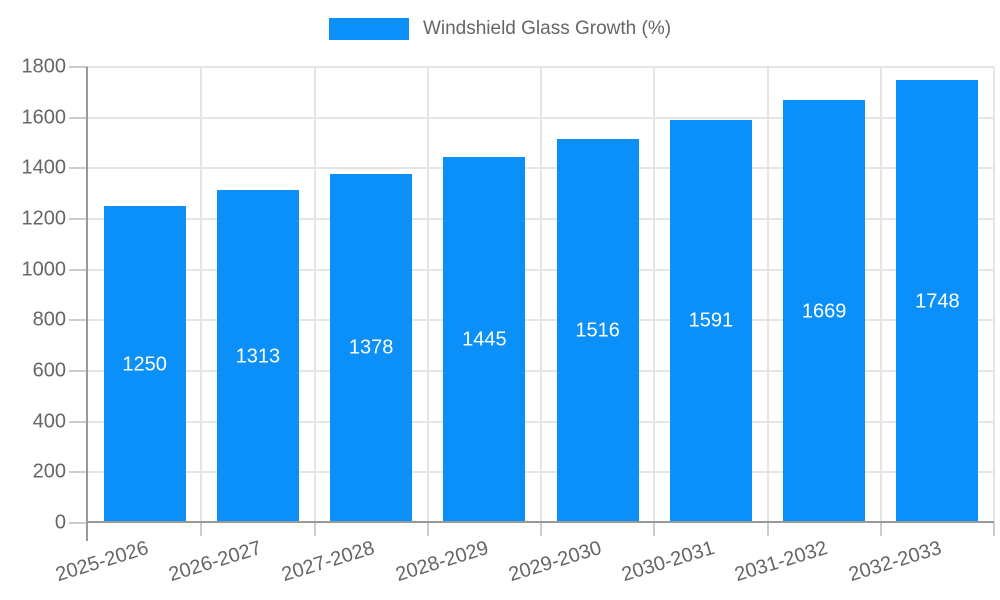  Describe the element at coordinates (555, 562) in the screenshot. I see `x-tick-label: 2029-2030` at that location.